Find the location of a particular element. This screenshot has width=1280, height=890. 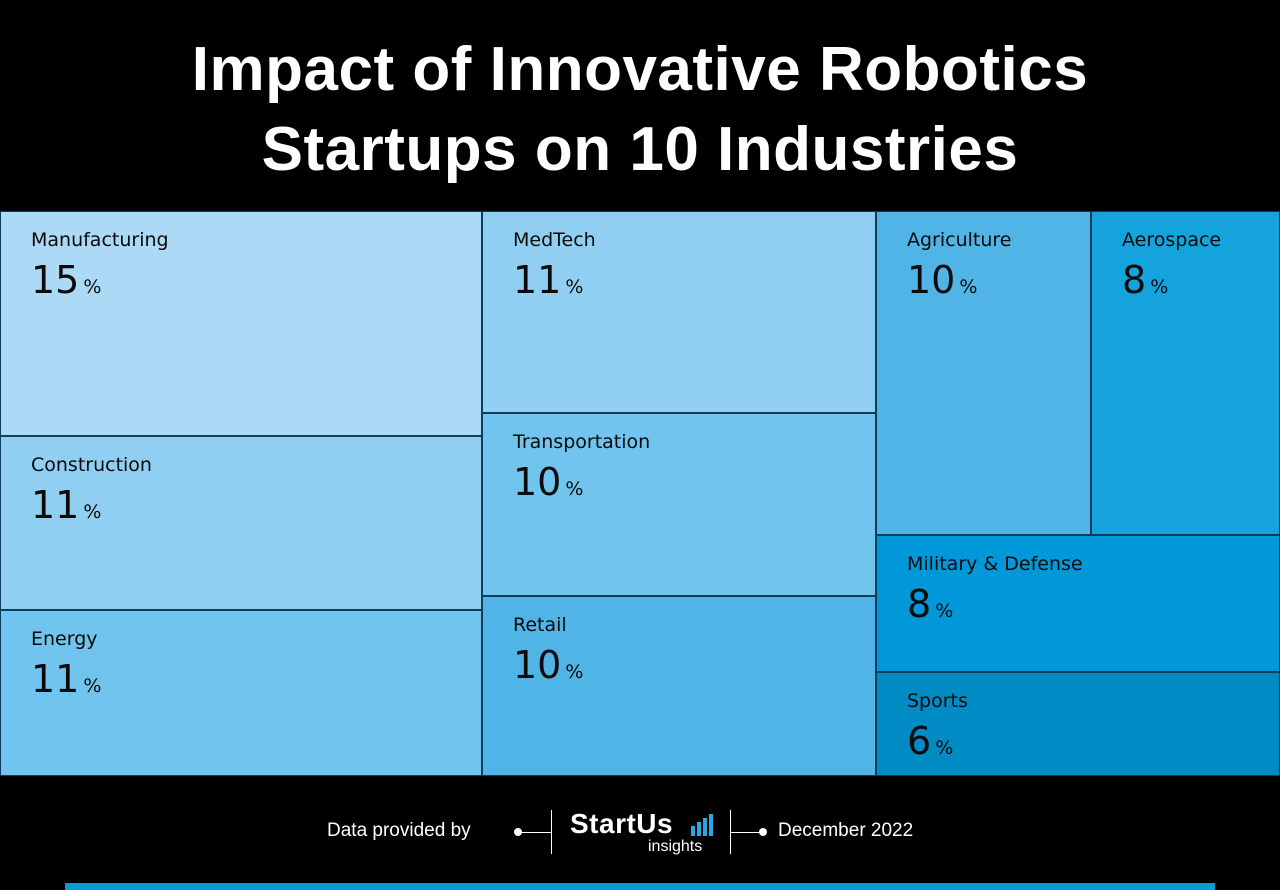

accent-bottom-bar is located at coordinates (640, 886).